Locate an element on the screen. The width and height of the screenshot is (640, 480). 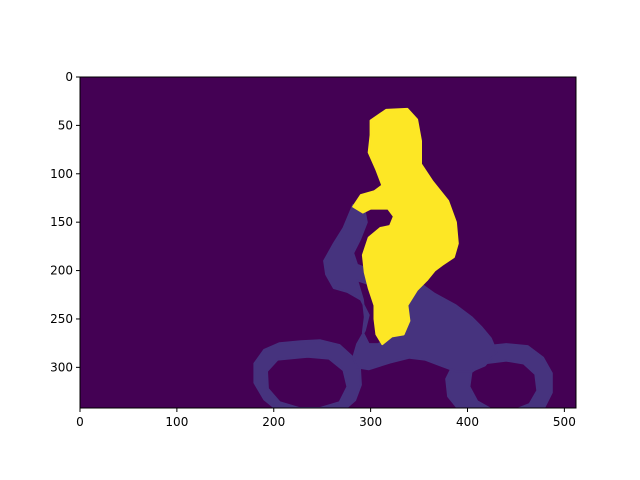
y-tick-label: 0 is located at coordinates (69, 77).